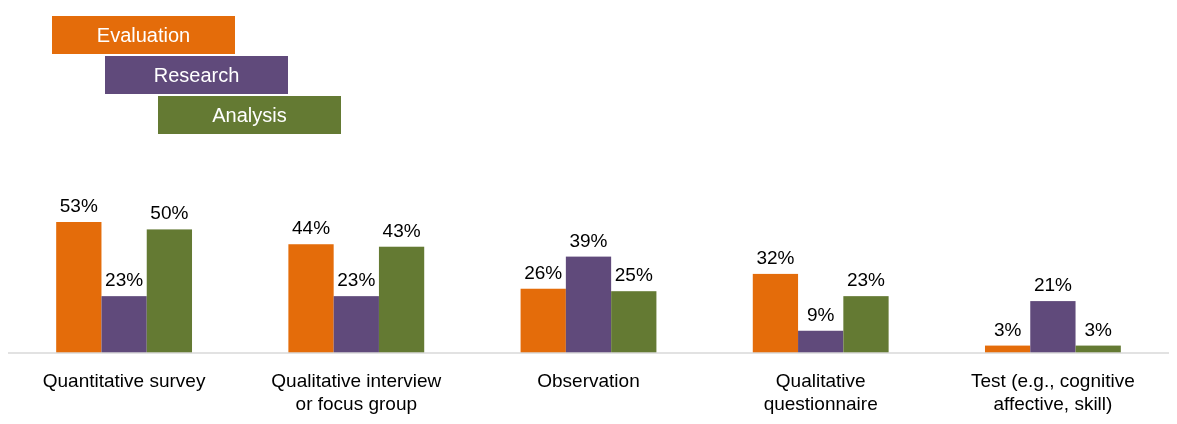 The width and height of the screenshot is (1177, 424). What do you see at coordinates (633, 275) in the screenshot?
I see `data-label: 25%` at bounding box center [633, 275].